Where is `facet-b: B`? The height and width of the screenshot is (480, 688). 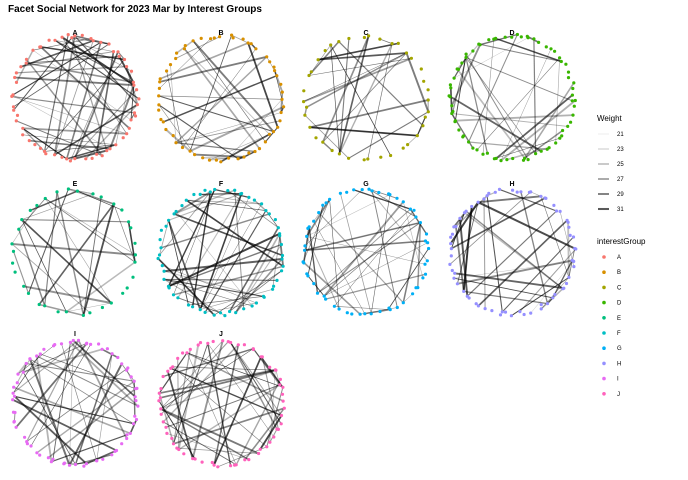 facet-b: B is located at coordinates (221, 97).